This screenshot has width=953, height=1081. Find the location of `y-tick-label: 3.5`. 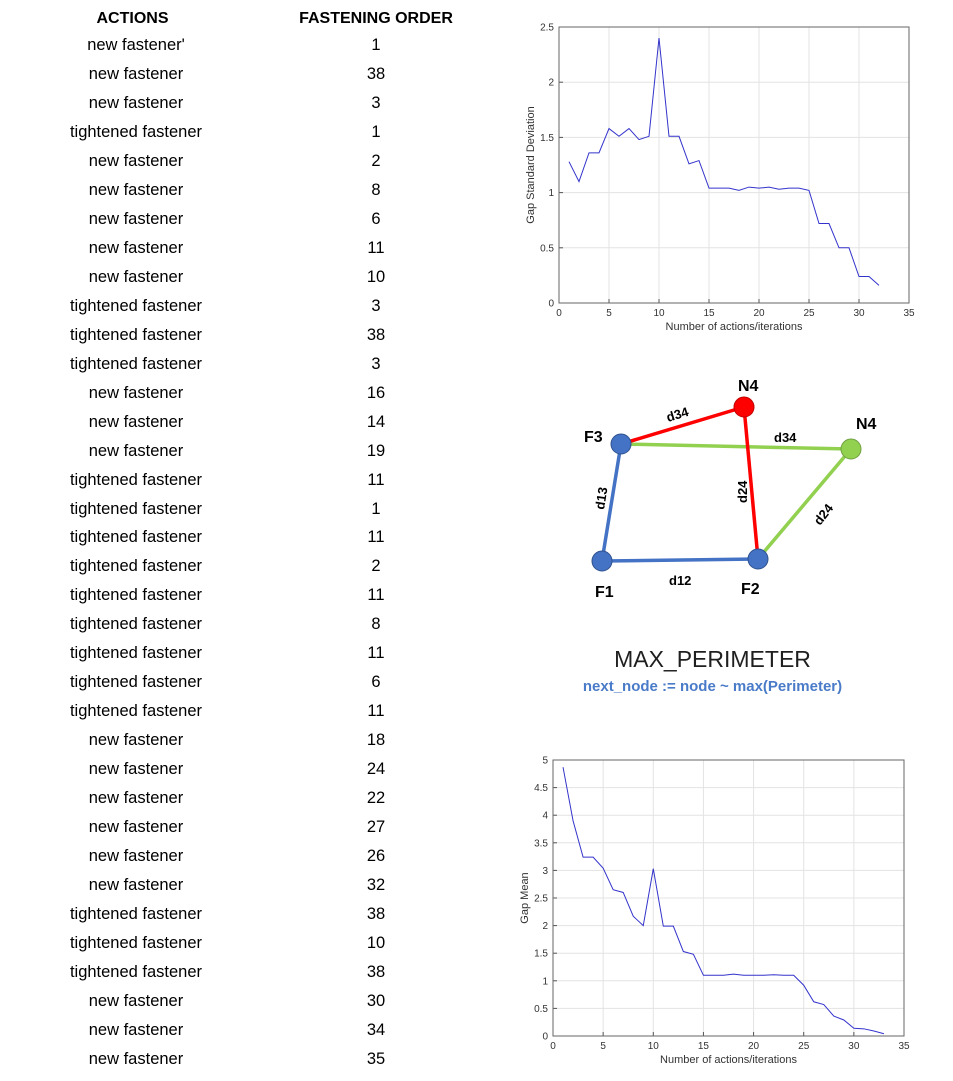

y-tick-label: 3.5 is located at coordinates (541, 843).